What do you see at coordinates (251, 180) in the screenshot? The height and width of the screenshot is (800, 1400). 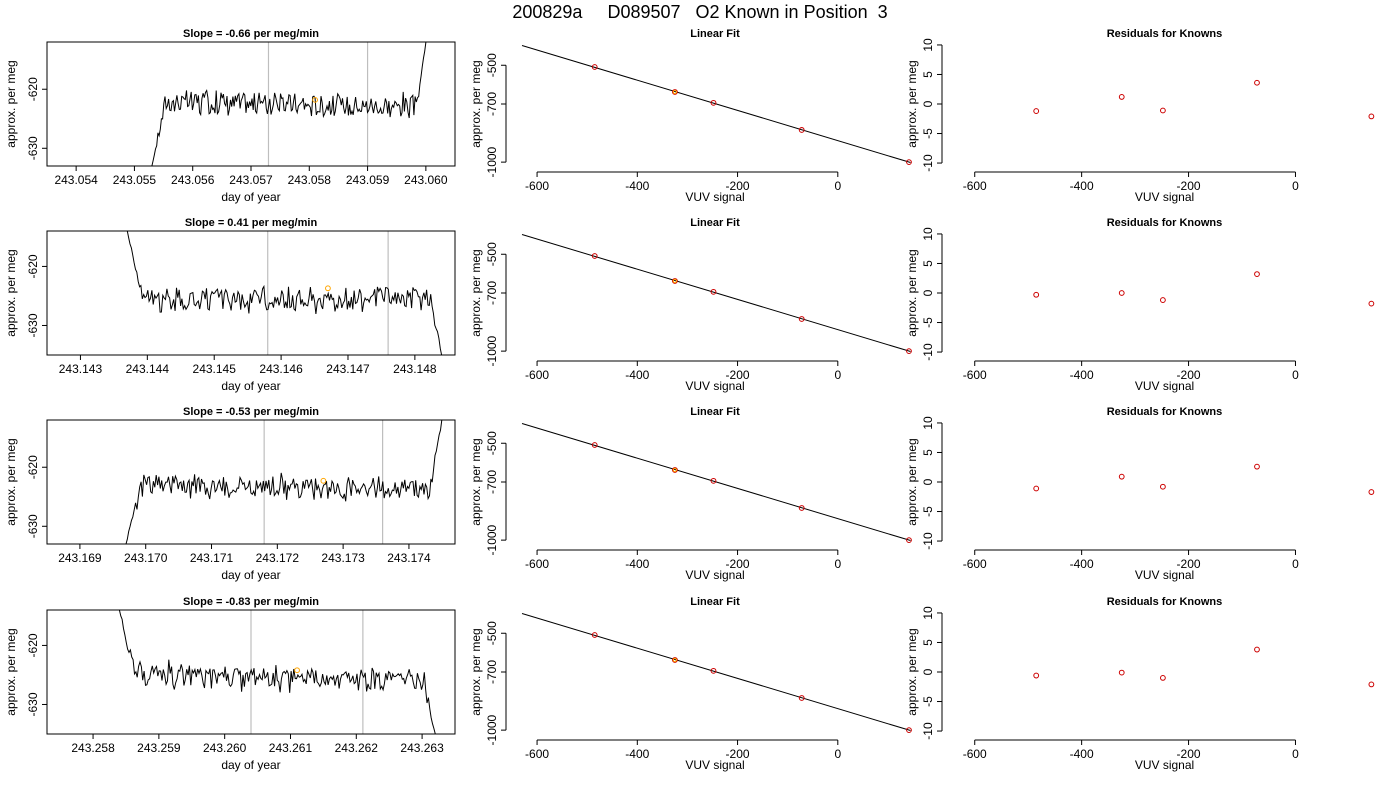 I see `x-tick-label: 243.057` at bounding box center [251, 180].